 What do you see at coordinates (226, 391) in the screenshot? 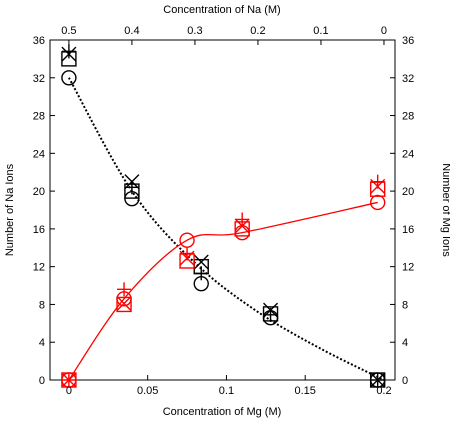
I see `x-bottom-tick-label: 0.1` at bounding box center [226, 391].